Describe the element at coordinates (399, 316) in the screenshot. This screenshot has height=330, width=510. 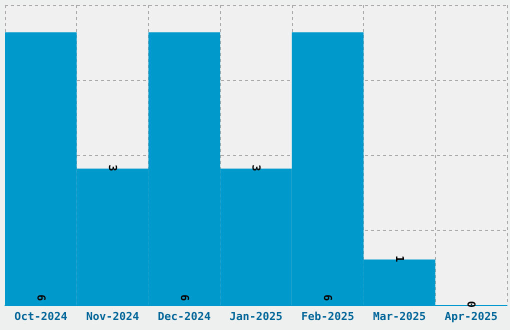
I see `x-tick-label: Mar-2025` at that location.